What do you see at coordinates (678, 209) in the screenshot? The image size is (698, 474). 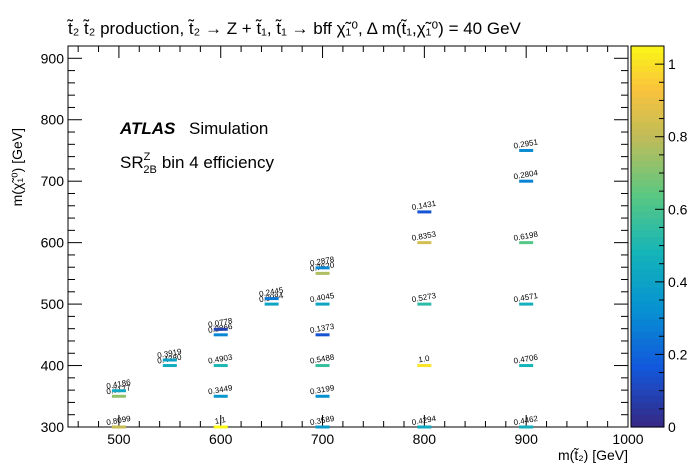 I see `colorbar-tick-label: 0.6` at bounding box center [678, 209].